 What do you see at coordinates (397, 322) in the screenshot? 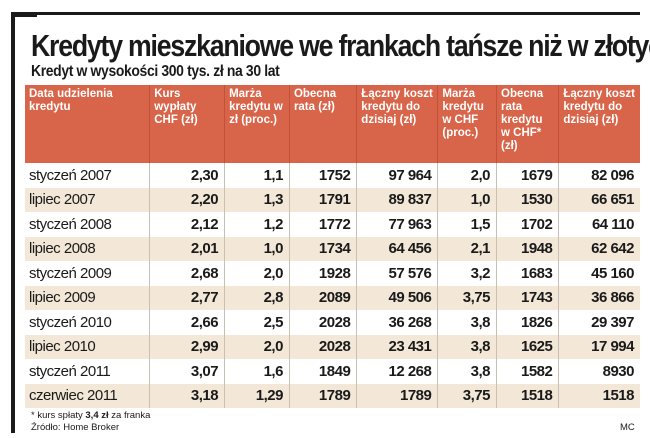
I see `value-cell: 36 268` at bounding box center [397, 322].